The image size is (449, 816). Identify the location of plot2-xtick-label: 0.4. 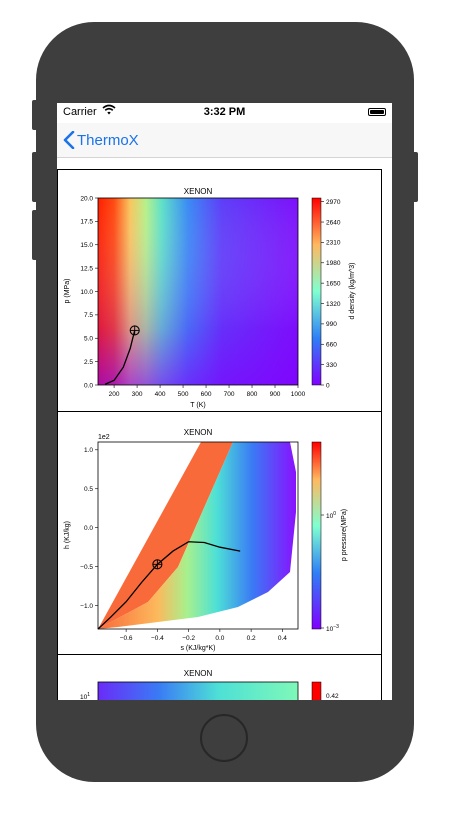
(282, 638).